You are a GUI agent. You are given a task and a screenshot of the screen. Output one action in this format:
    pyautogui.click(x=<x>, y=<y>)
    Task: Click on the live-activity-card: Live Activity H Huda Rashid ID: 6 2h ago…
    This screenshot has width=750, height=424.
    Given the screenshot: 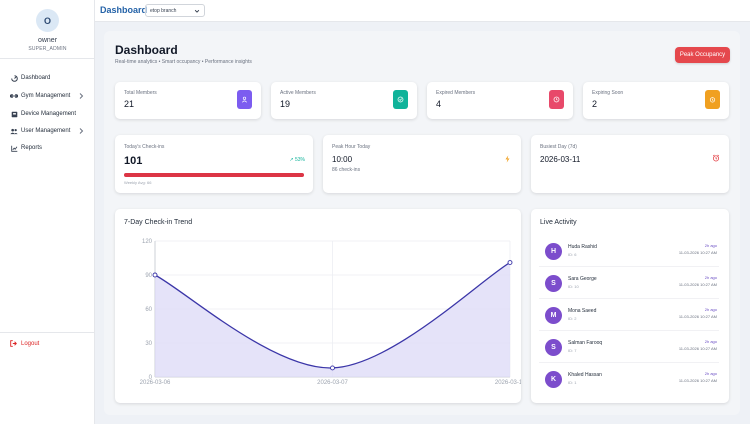 What is the action you would take?
    pyautogui.click(x=630, y=306)
    